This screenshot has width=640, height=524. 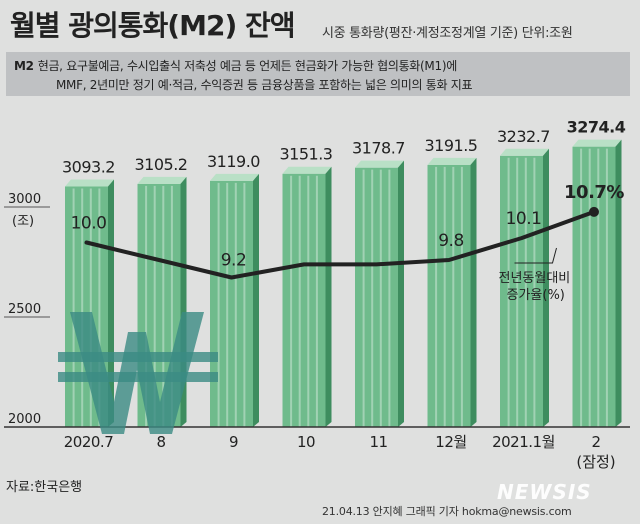 I want to click on growth-rate-label: 10.1, so click(x=524, y=219).